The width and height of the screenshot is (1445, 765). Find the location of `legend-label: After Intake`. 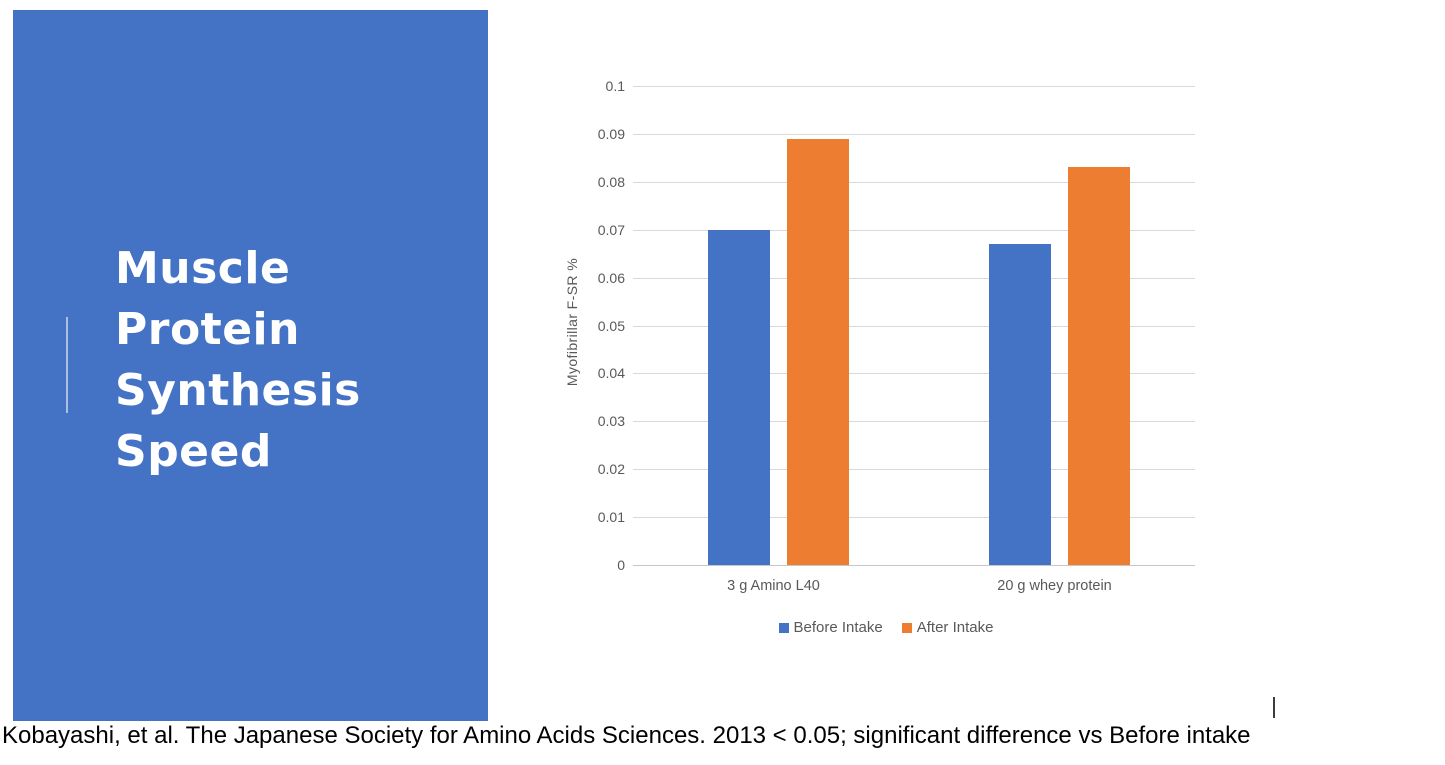

legend-label: After Intake is located at coordinates (955, 627).